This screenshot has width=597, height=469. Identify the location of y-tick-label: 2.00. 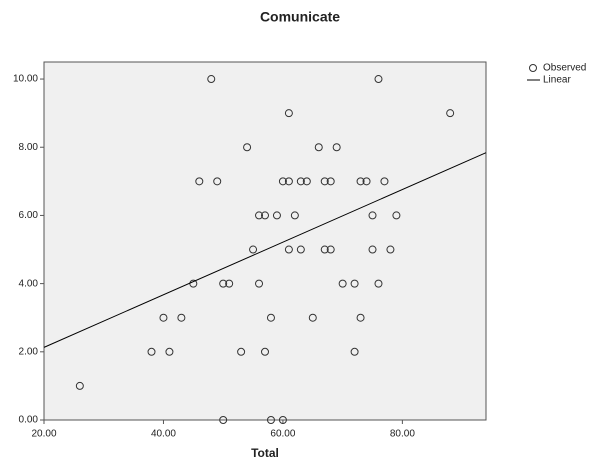
(29, 351).